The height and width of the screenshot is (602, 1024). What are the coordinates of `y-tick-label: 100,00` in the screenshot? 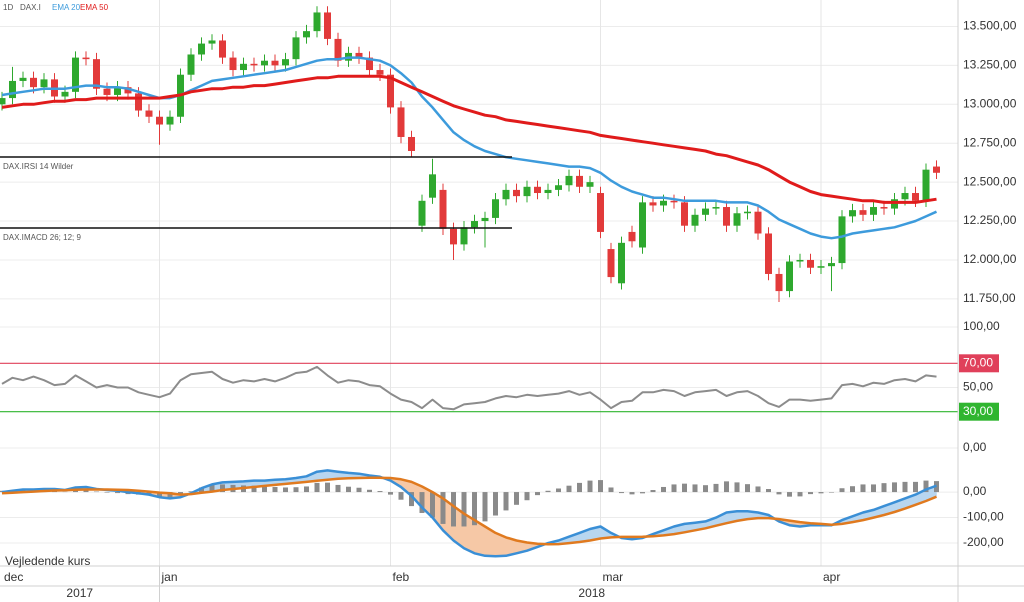 It's located at (981, 326).